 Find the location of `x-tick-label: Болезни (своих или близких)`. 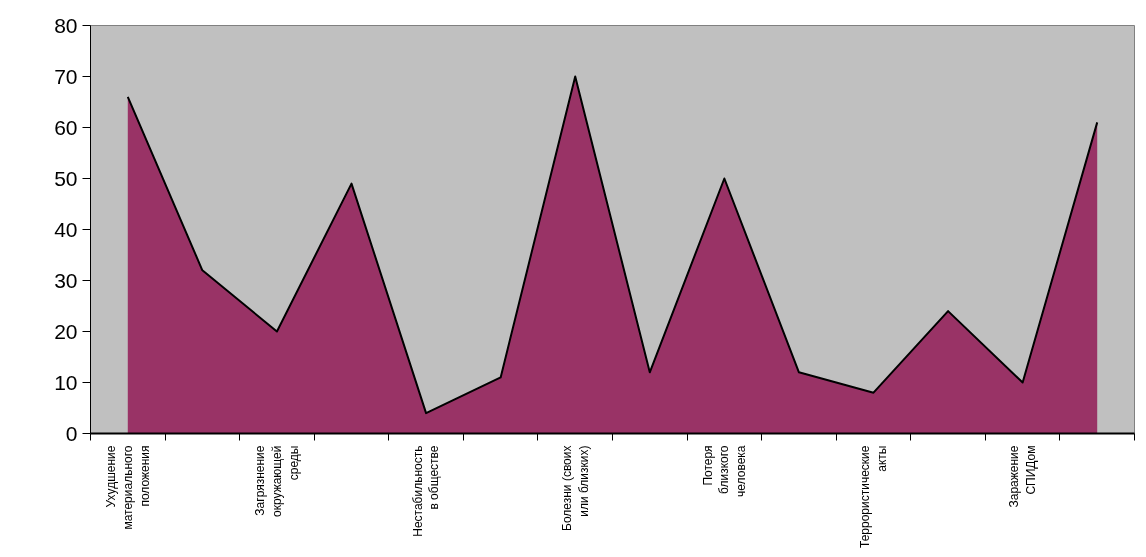

x-tick-label: Болезни (своих или близких) is located at coordinates (575, 488).